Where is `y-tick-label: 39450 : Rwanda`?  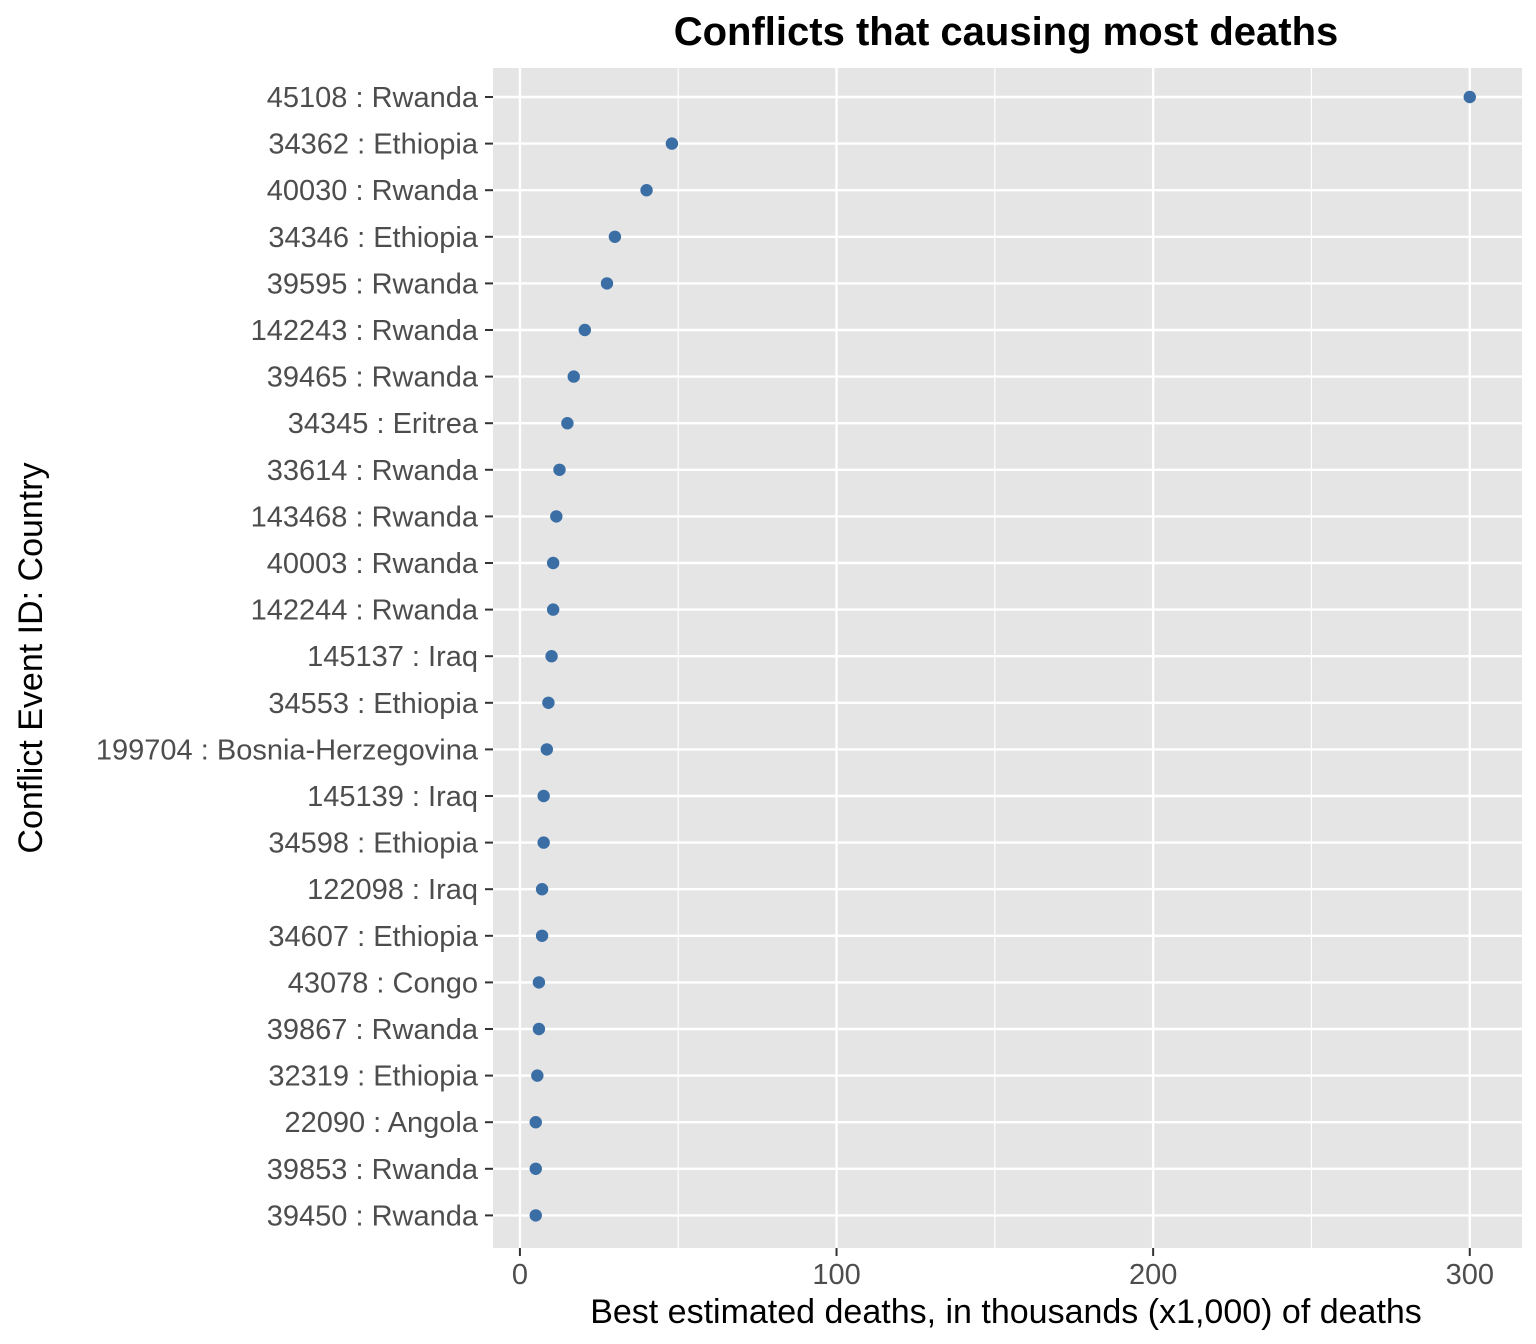
y-tick-label: 39450 : Rwanda is located at coordinates (373, 1216).